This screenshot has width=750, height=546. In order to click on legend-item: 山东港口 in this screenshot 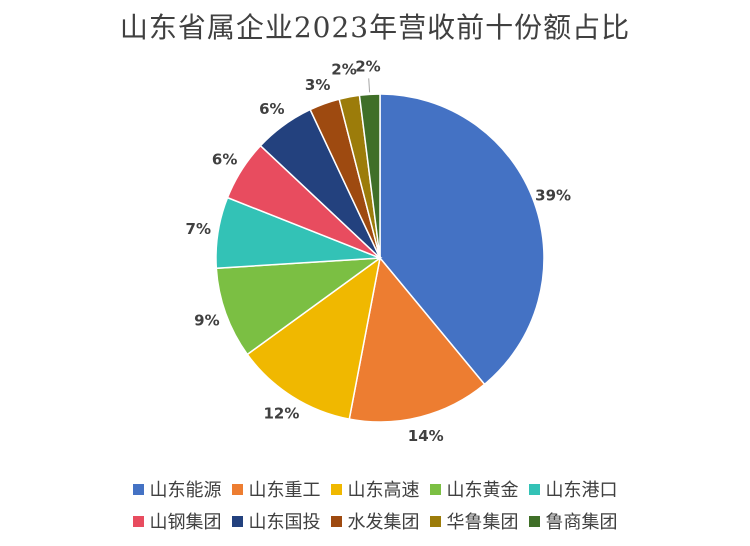, I will do `click(573, 489)`.